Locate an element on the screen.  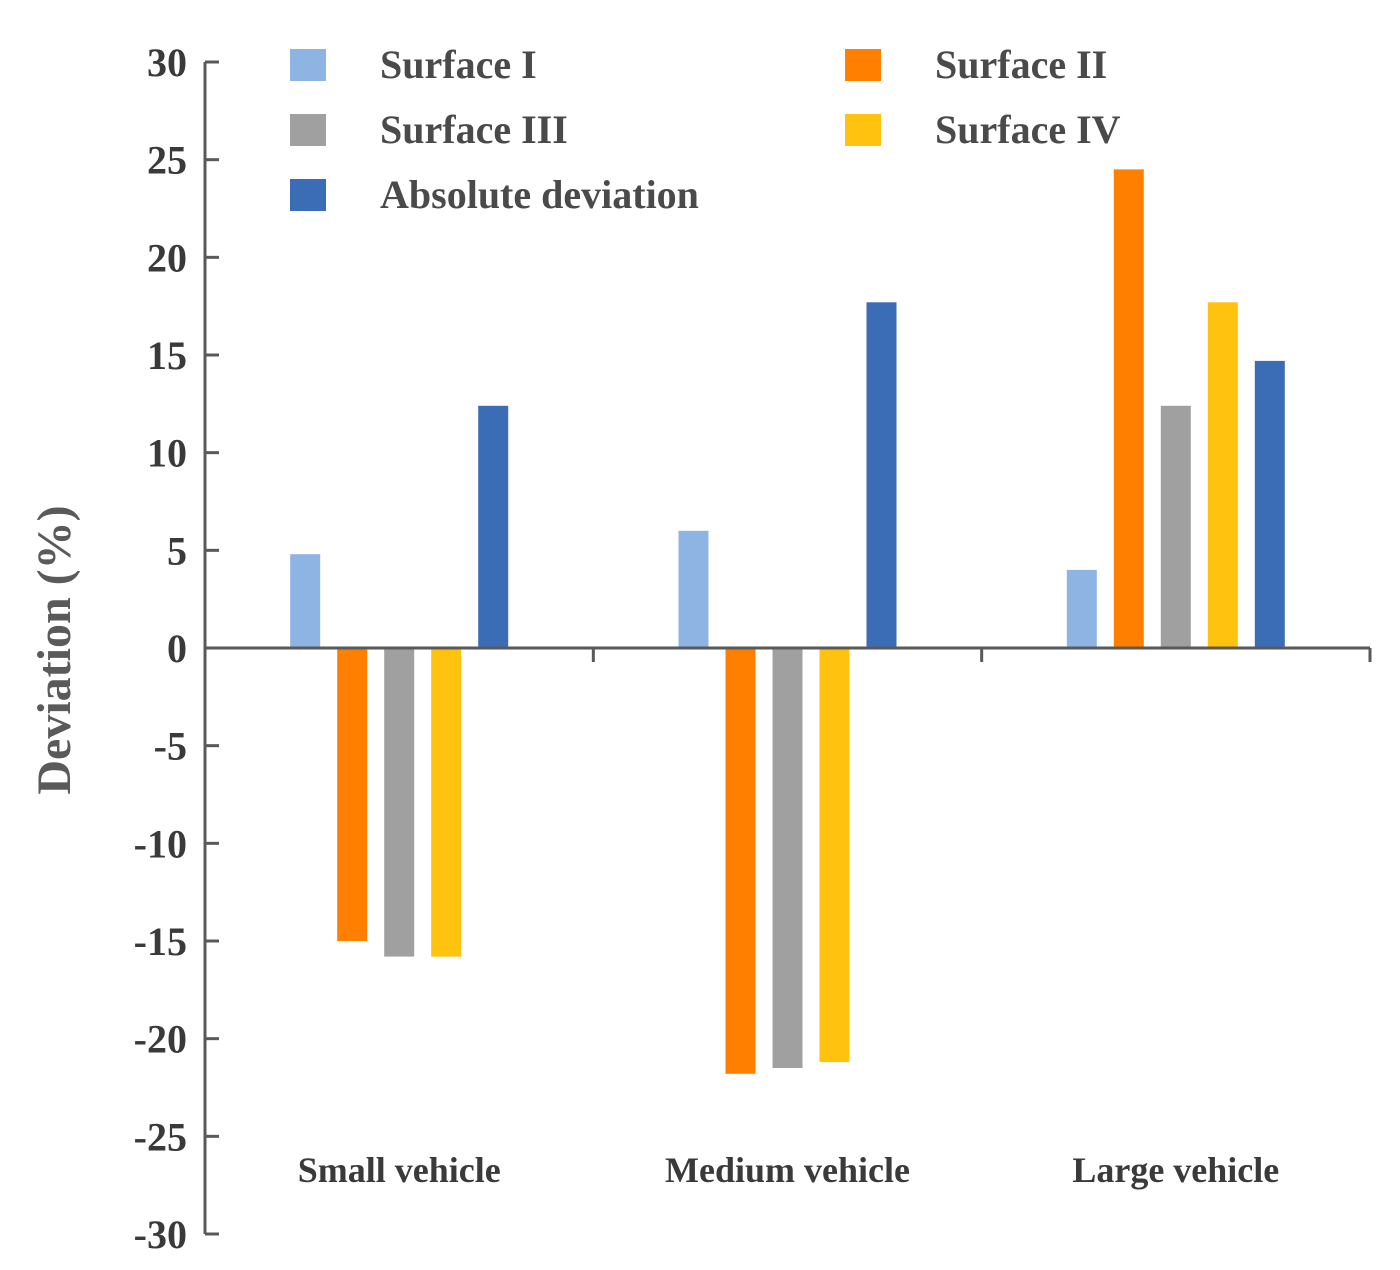
y-tick-label: -5 is located at coordinates (170, 746).